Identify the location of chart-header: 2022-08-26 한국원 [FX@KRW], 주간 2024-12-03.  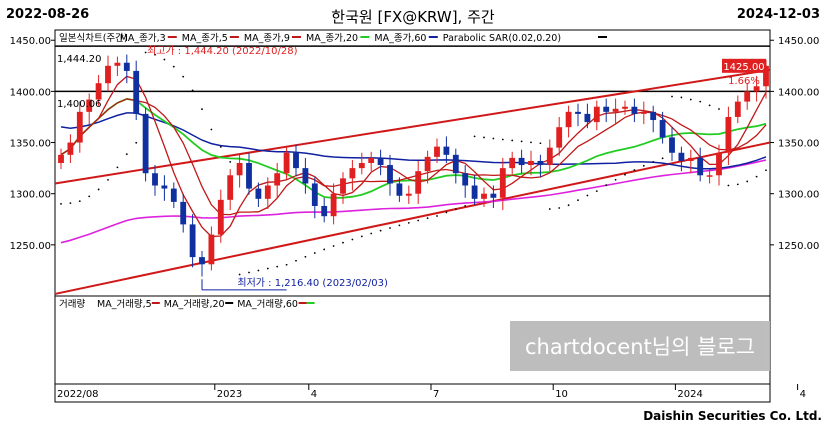
(413, 15).